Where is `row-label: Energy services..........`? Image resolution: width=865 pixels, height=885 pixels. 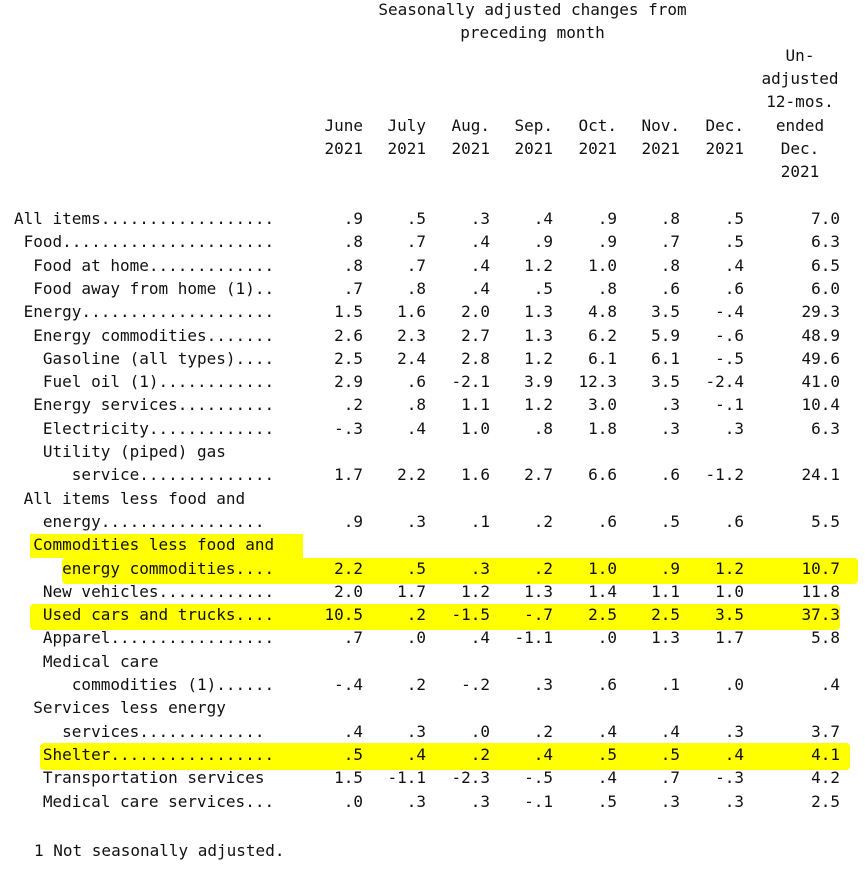
row-label: Energy services.......... is located at coordinates (144, 404).